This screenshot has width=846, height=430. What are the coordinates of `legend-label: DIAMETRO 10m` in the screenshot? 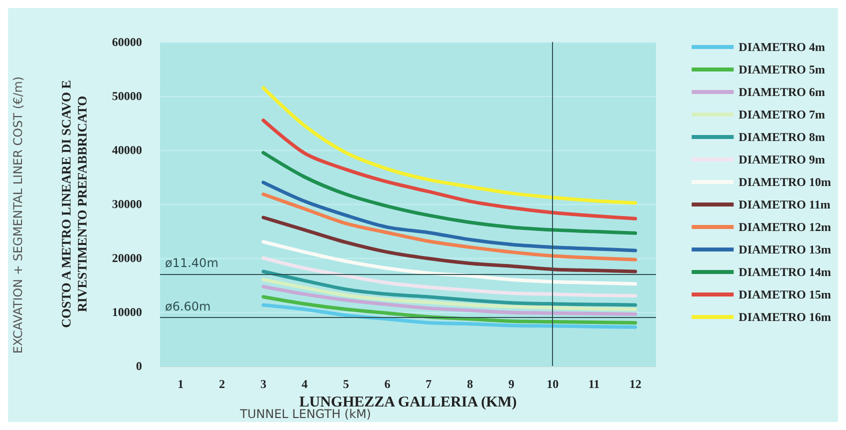 It's located at (785, 182).